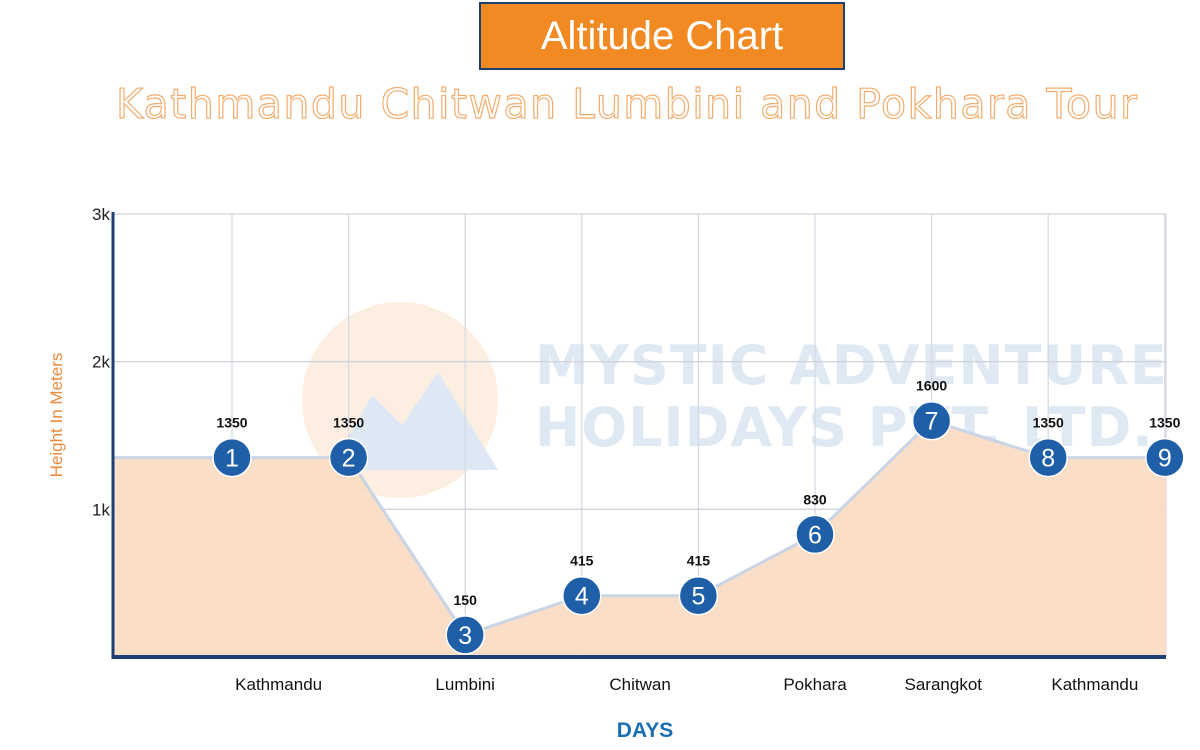 Image resolution: width=1200 pixels, height=750 pixels. What do you see at coordinates (56, 415) in the screenshot?
I see `y-axis-label: Height In Meters` at bounding box center [56, 415].